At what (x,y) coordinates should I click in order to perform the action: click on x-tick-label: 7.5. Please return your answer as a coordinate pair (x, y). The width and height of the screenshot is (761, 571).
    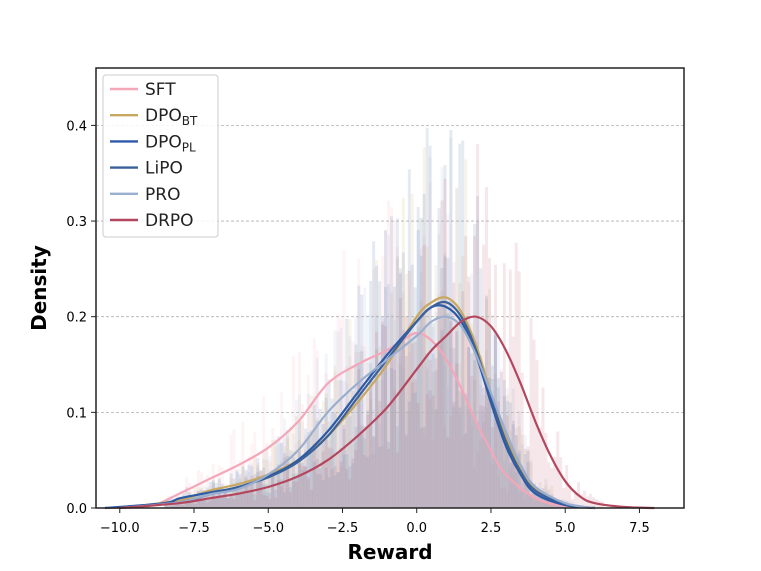
    Looking at the image, I should click on (639, 528).